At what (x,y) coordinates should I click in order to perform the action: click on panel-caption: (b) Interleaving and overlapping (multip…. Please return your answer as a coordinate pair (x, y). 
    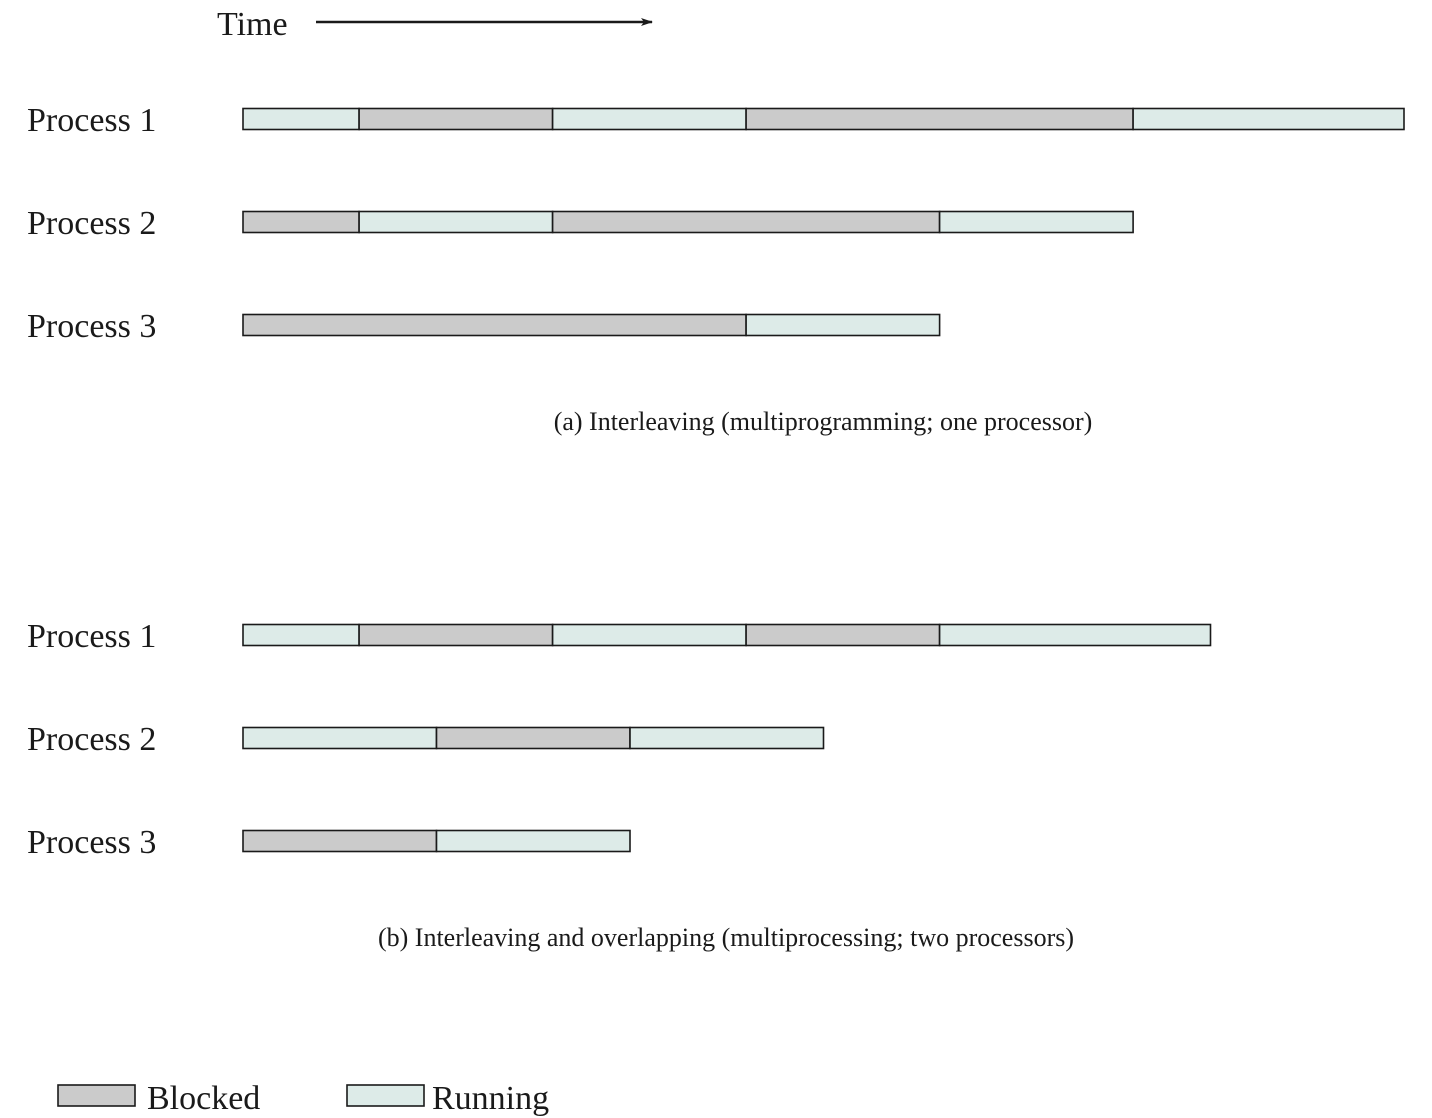
    Looking at the image, I should click on (726, 937).